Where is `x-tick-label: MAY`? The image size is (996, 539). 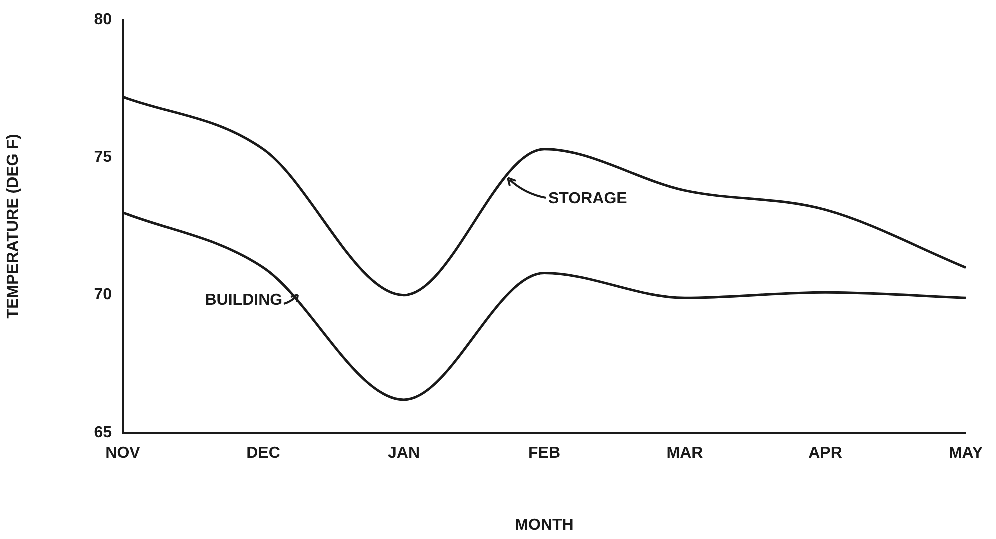
x-tick-label: MAY is located at coordinates (966, 453).